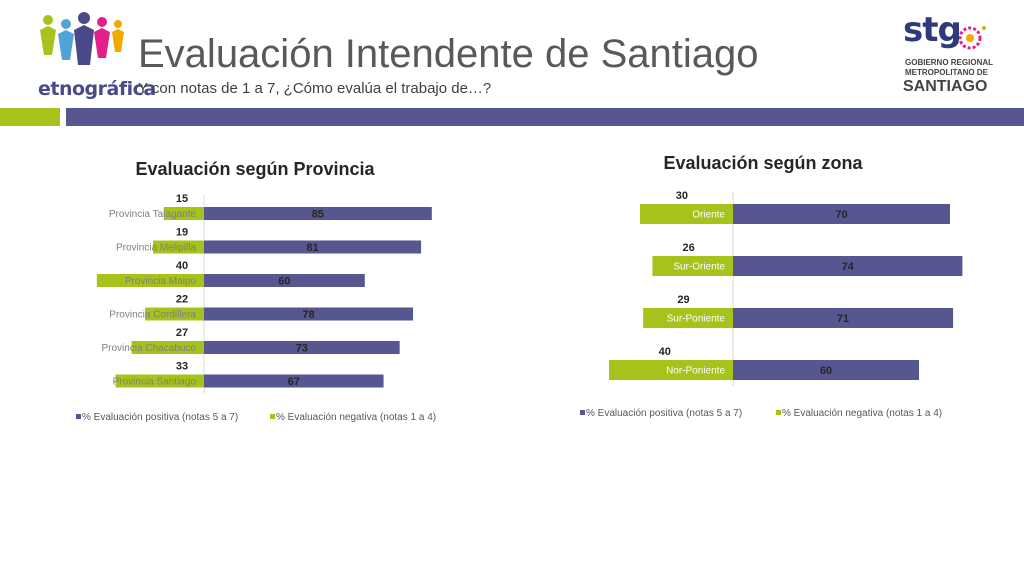 The height and width of the screenshot is (576, 1024). I want to click on zona-value-positive: 70, so click(841, 215).